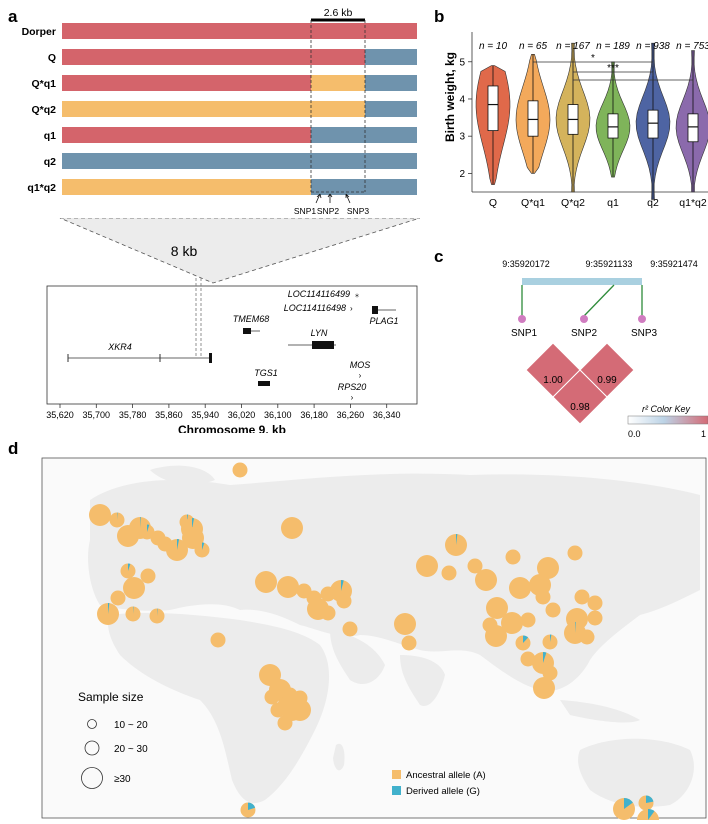 The image size is (708, 824). Describe the element at coordinates (232, 428) in the screenshot. I see `gene-map-xlabel: Chromosome 9, kb` at that location.